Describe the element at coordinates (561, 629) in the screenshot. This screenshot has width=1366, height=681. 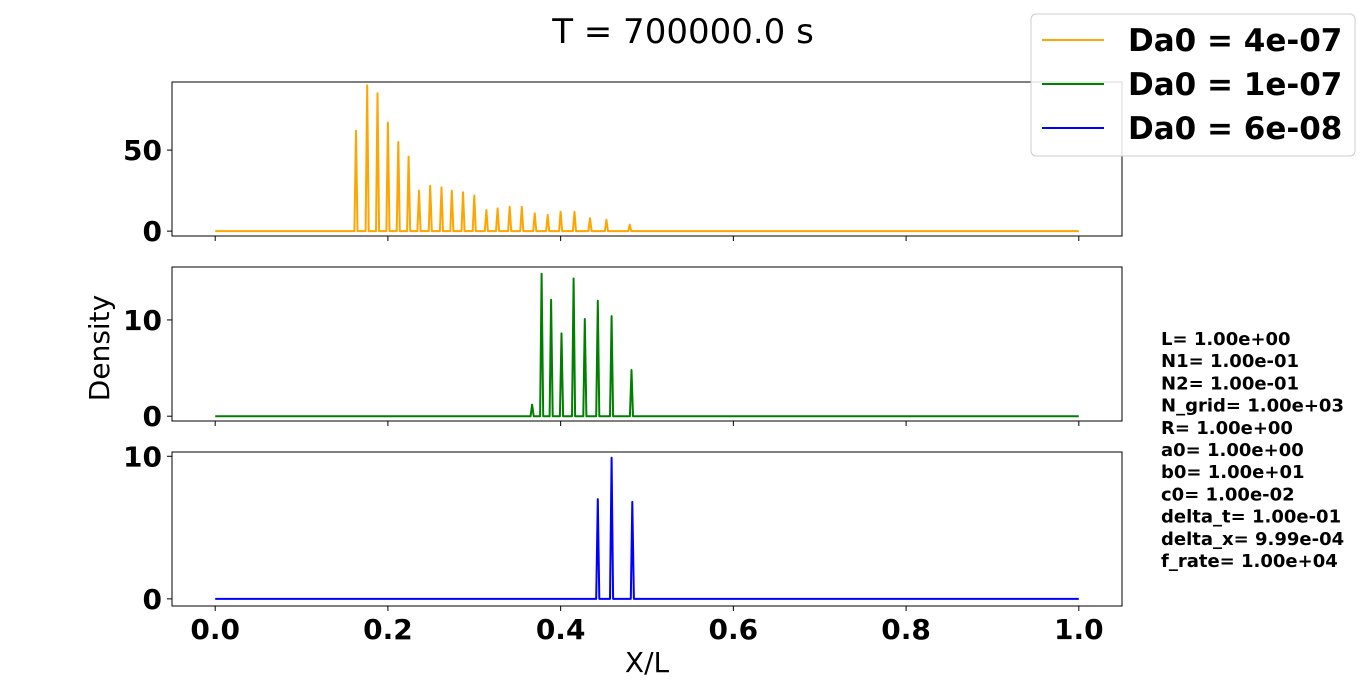
I see `x-tick-label: 0.4` at that location.